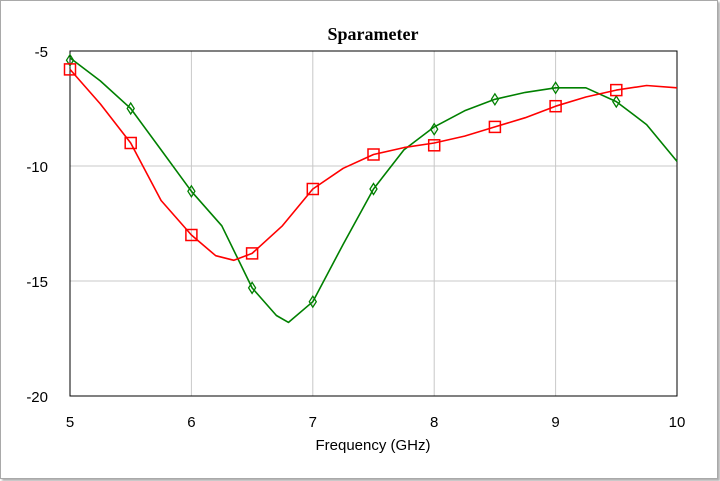 The image size is (720, 481). Describe the element at coordinates (434, 422) in the screenshot. I see `x-tick-label: 8` at that location.